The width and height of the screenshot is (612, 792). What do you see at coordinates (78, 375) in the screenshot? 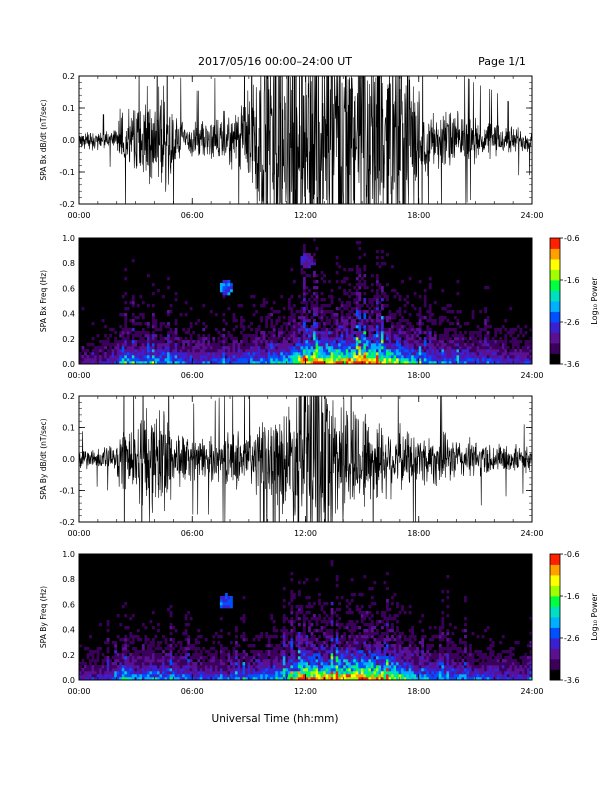
I see `x-tick-label: 00:00` at bounding box center [78, 375].